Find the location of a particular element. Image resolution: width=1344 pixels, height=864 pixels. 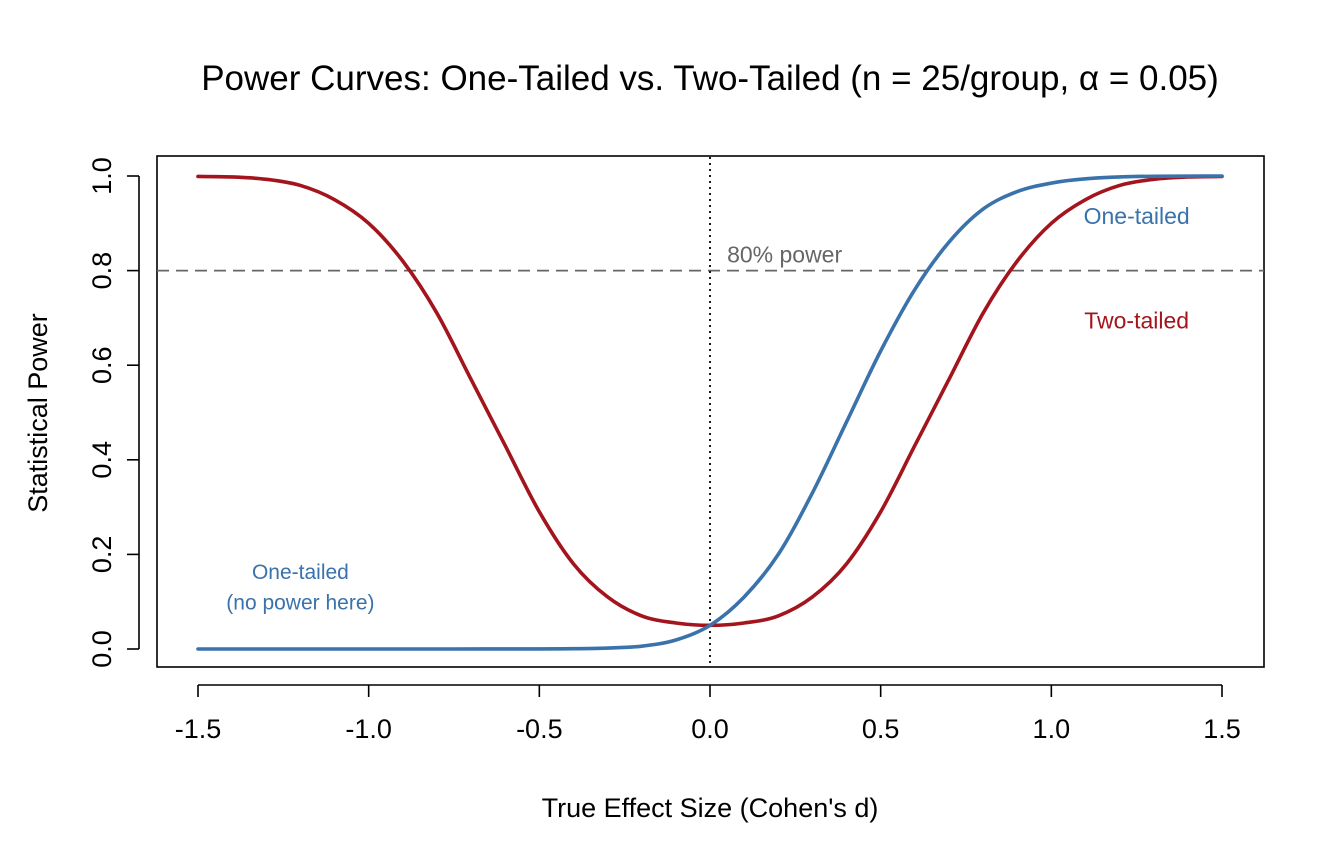

x-tick-label: -0.5 is located at coordinates (539, 729).